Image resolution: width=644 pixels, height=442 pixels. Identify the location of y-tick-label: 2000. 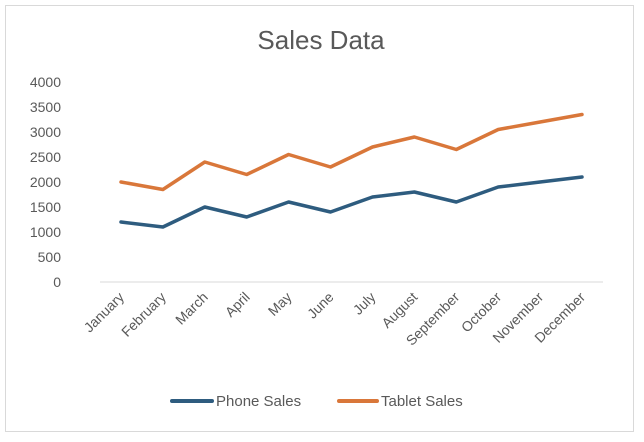
(45, 182).